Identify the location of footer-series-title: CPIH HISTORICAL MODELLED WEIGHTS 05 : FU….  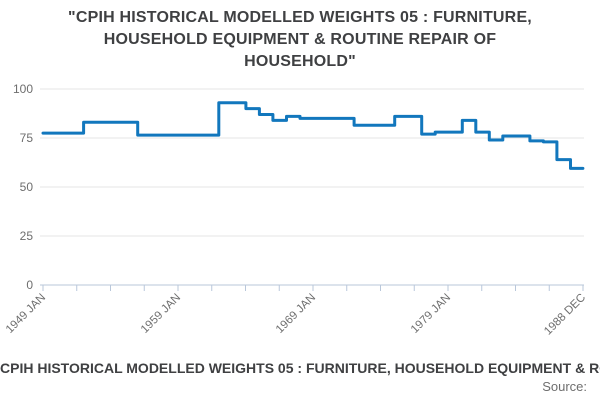
(300, 369).